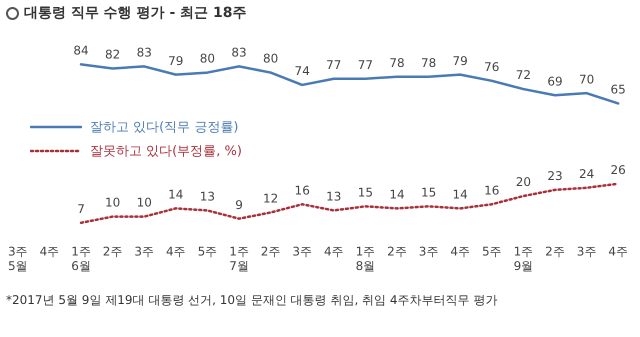  I want to click on x-tick-label: 3주 5월, so click(18, 258).